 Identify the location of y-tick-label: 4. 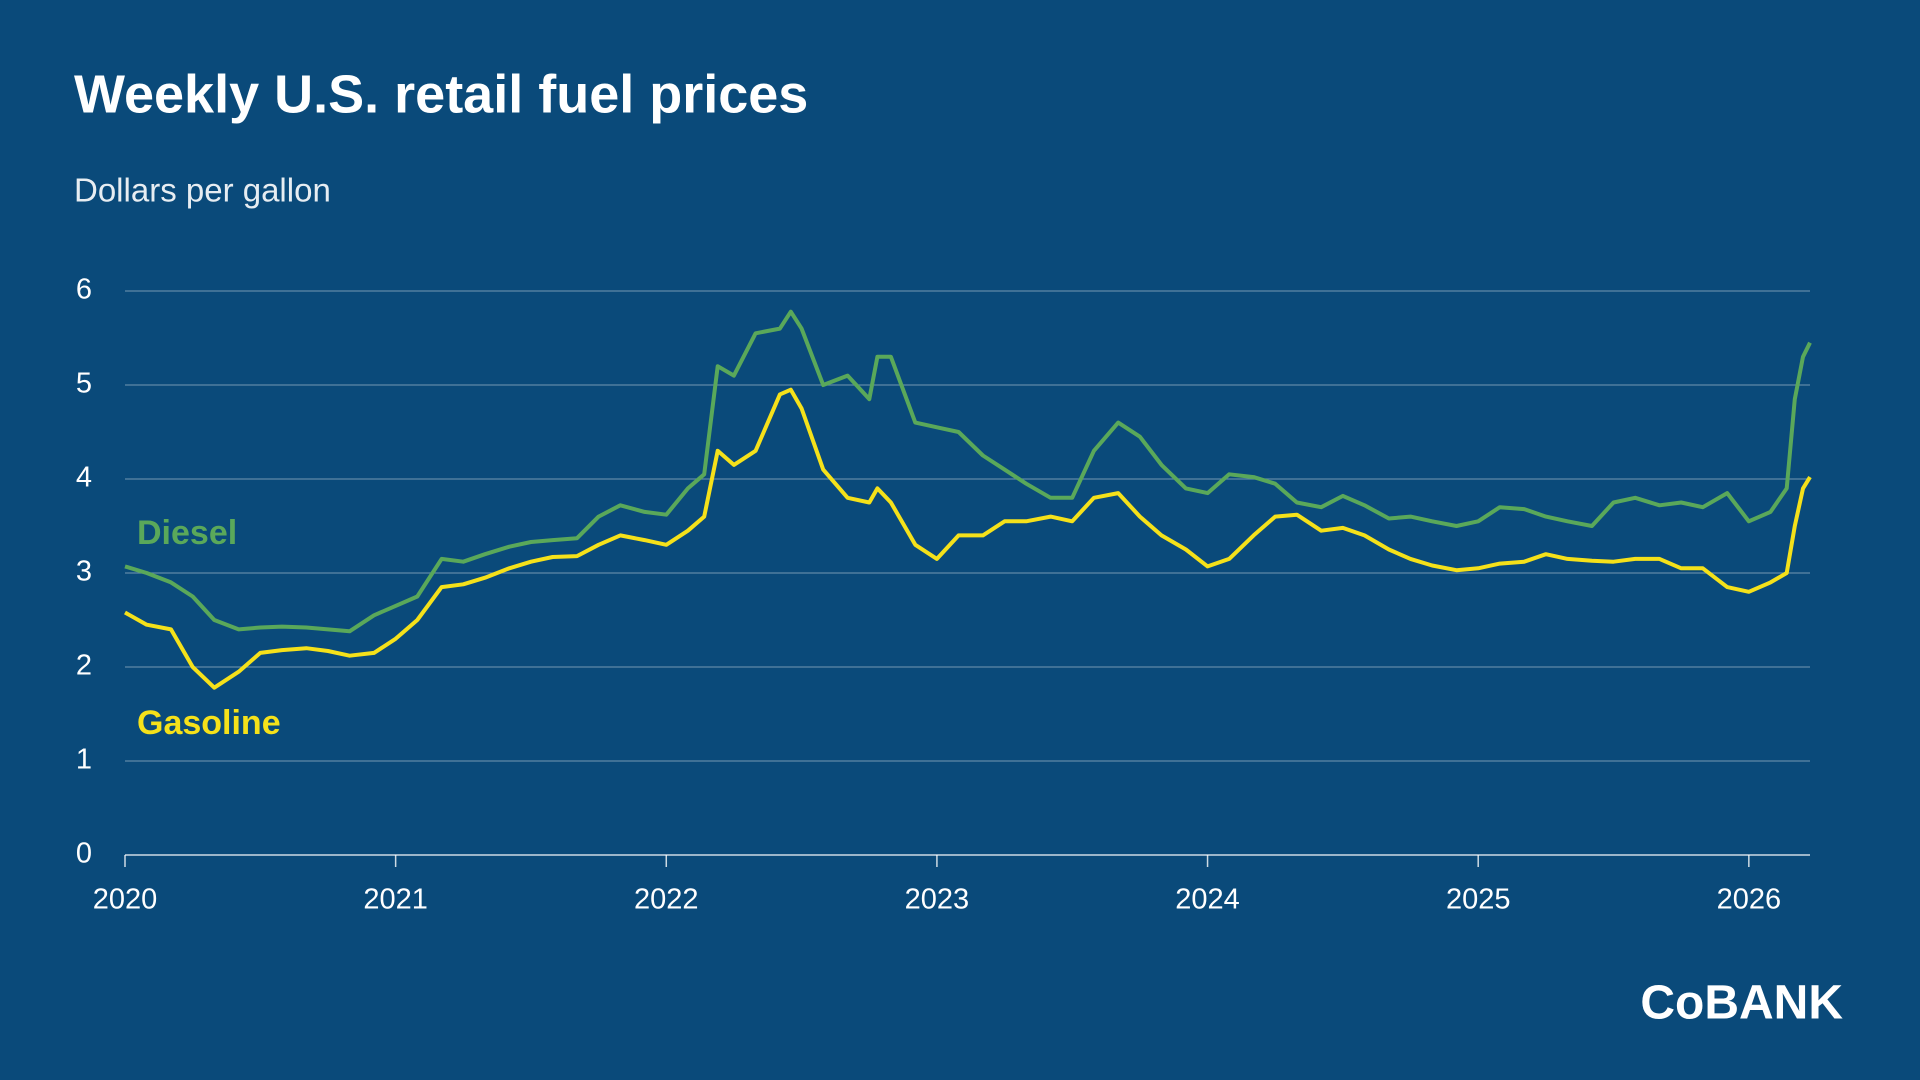
(84, 478).